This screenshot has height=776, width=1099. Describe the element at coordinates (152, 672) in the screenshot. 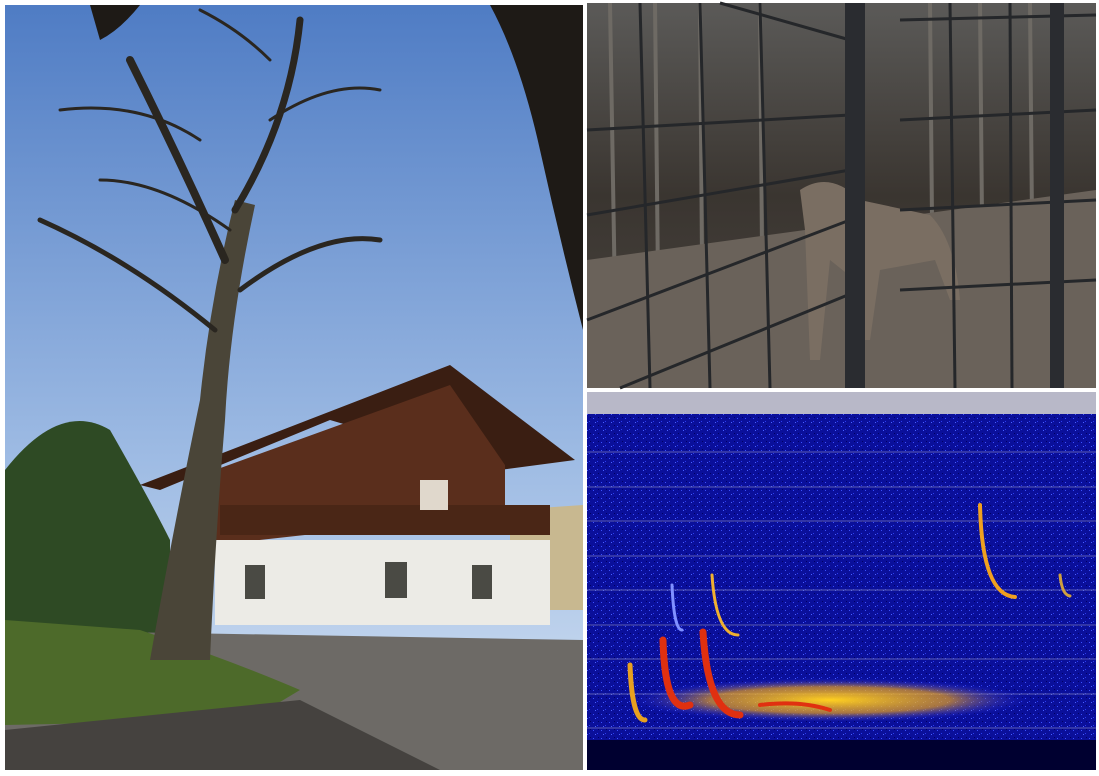

I see `lawn` at that location.